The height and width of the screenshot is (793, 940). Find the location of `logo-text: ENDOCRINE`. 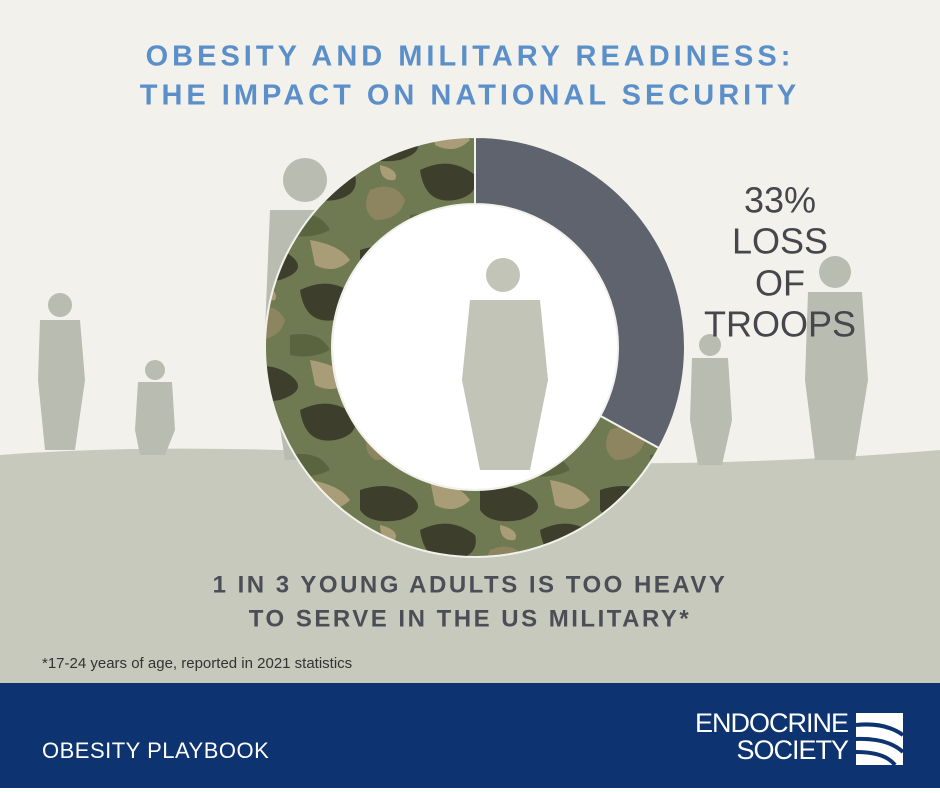

logo-text: ENDOCRINE is located at coordinates (771, 723).